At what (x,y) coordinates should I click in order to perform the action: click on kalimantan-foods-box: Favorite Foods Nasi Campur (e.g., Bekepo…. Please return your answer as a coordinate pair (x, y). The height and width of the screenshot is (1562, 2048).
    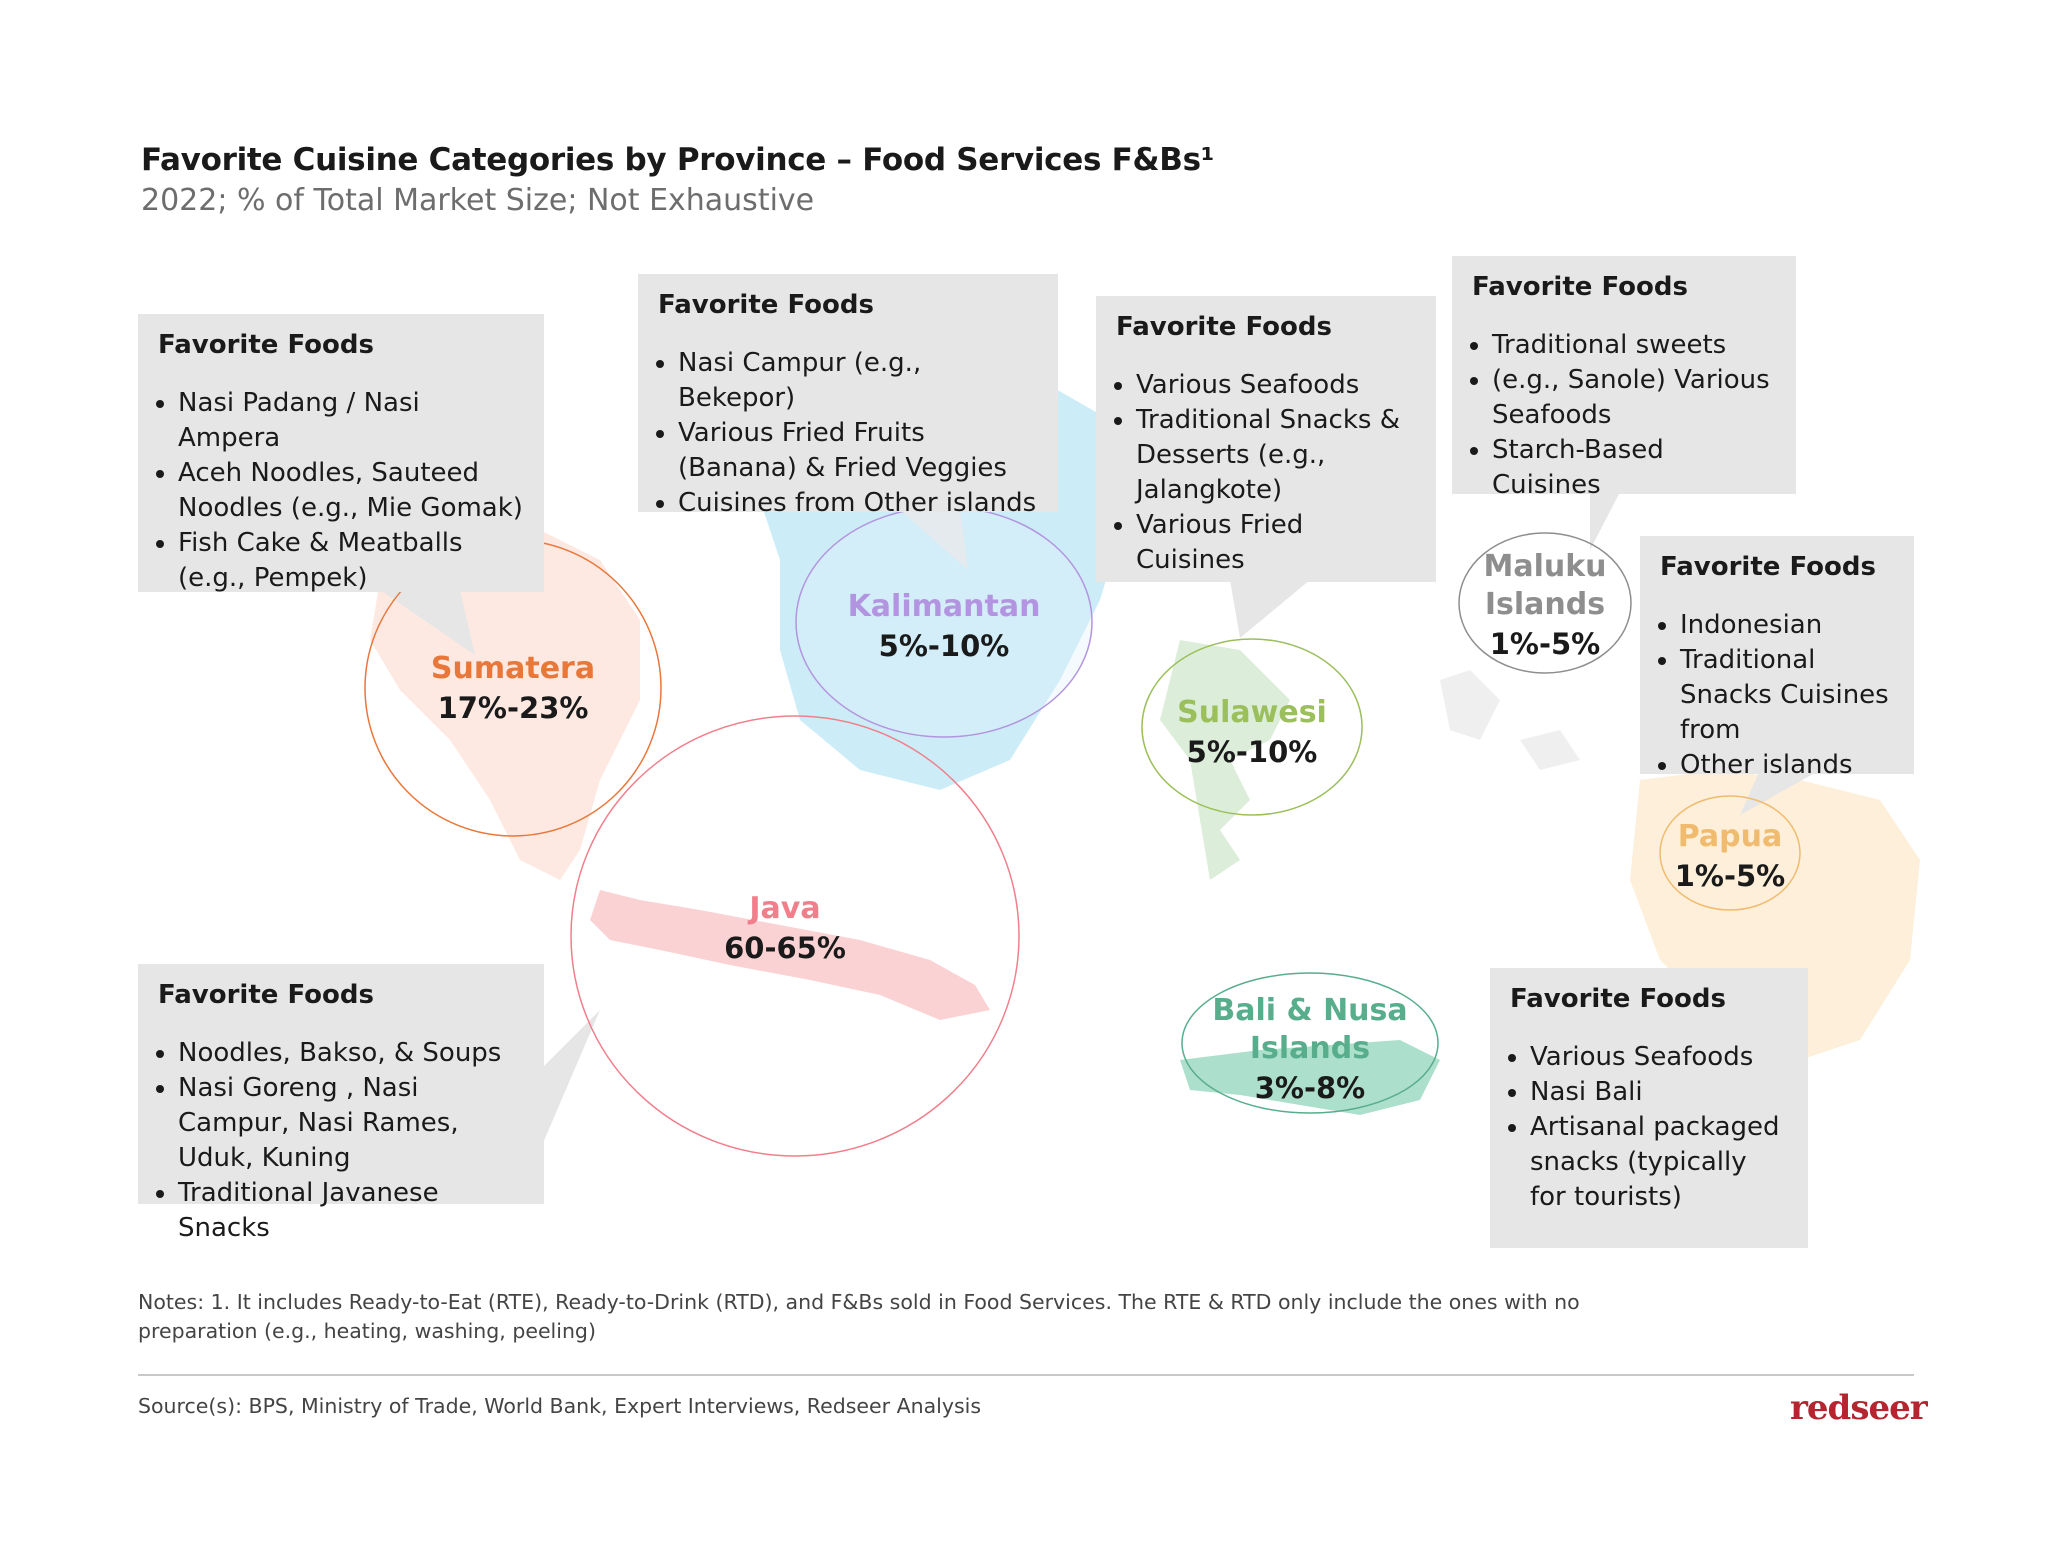
    Looking at the image, I should click on (848, 396).